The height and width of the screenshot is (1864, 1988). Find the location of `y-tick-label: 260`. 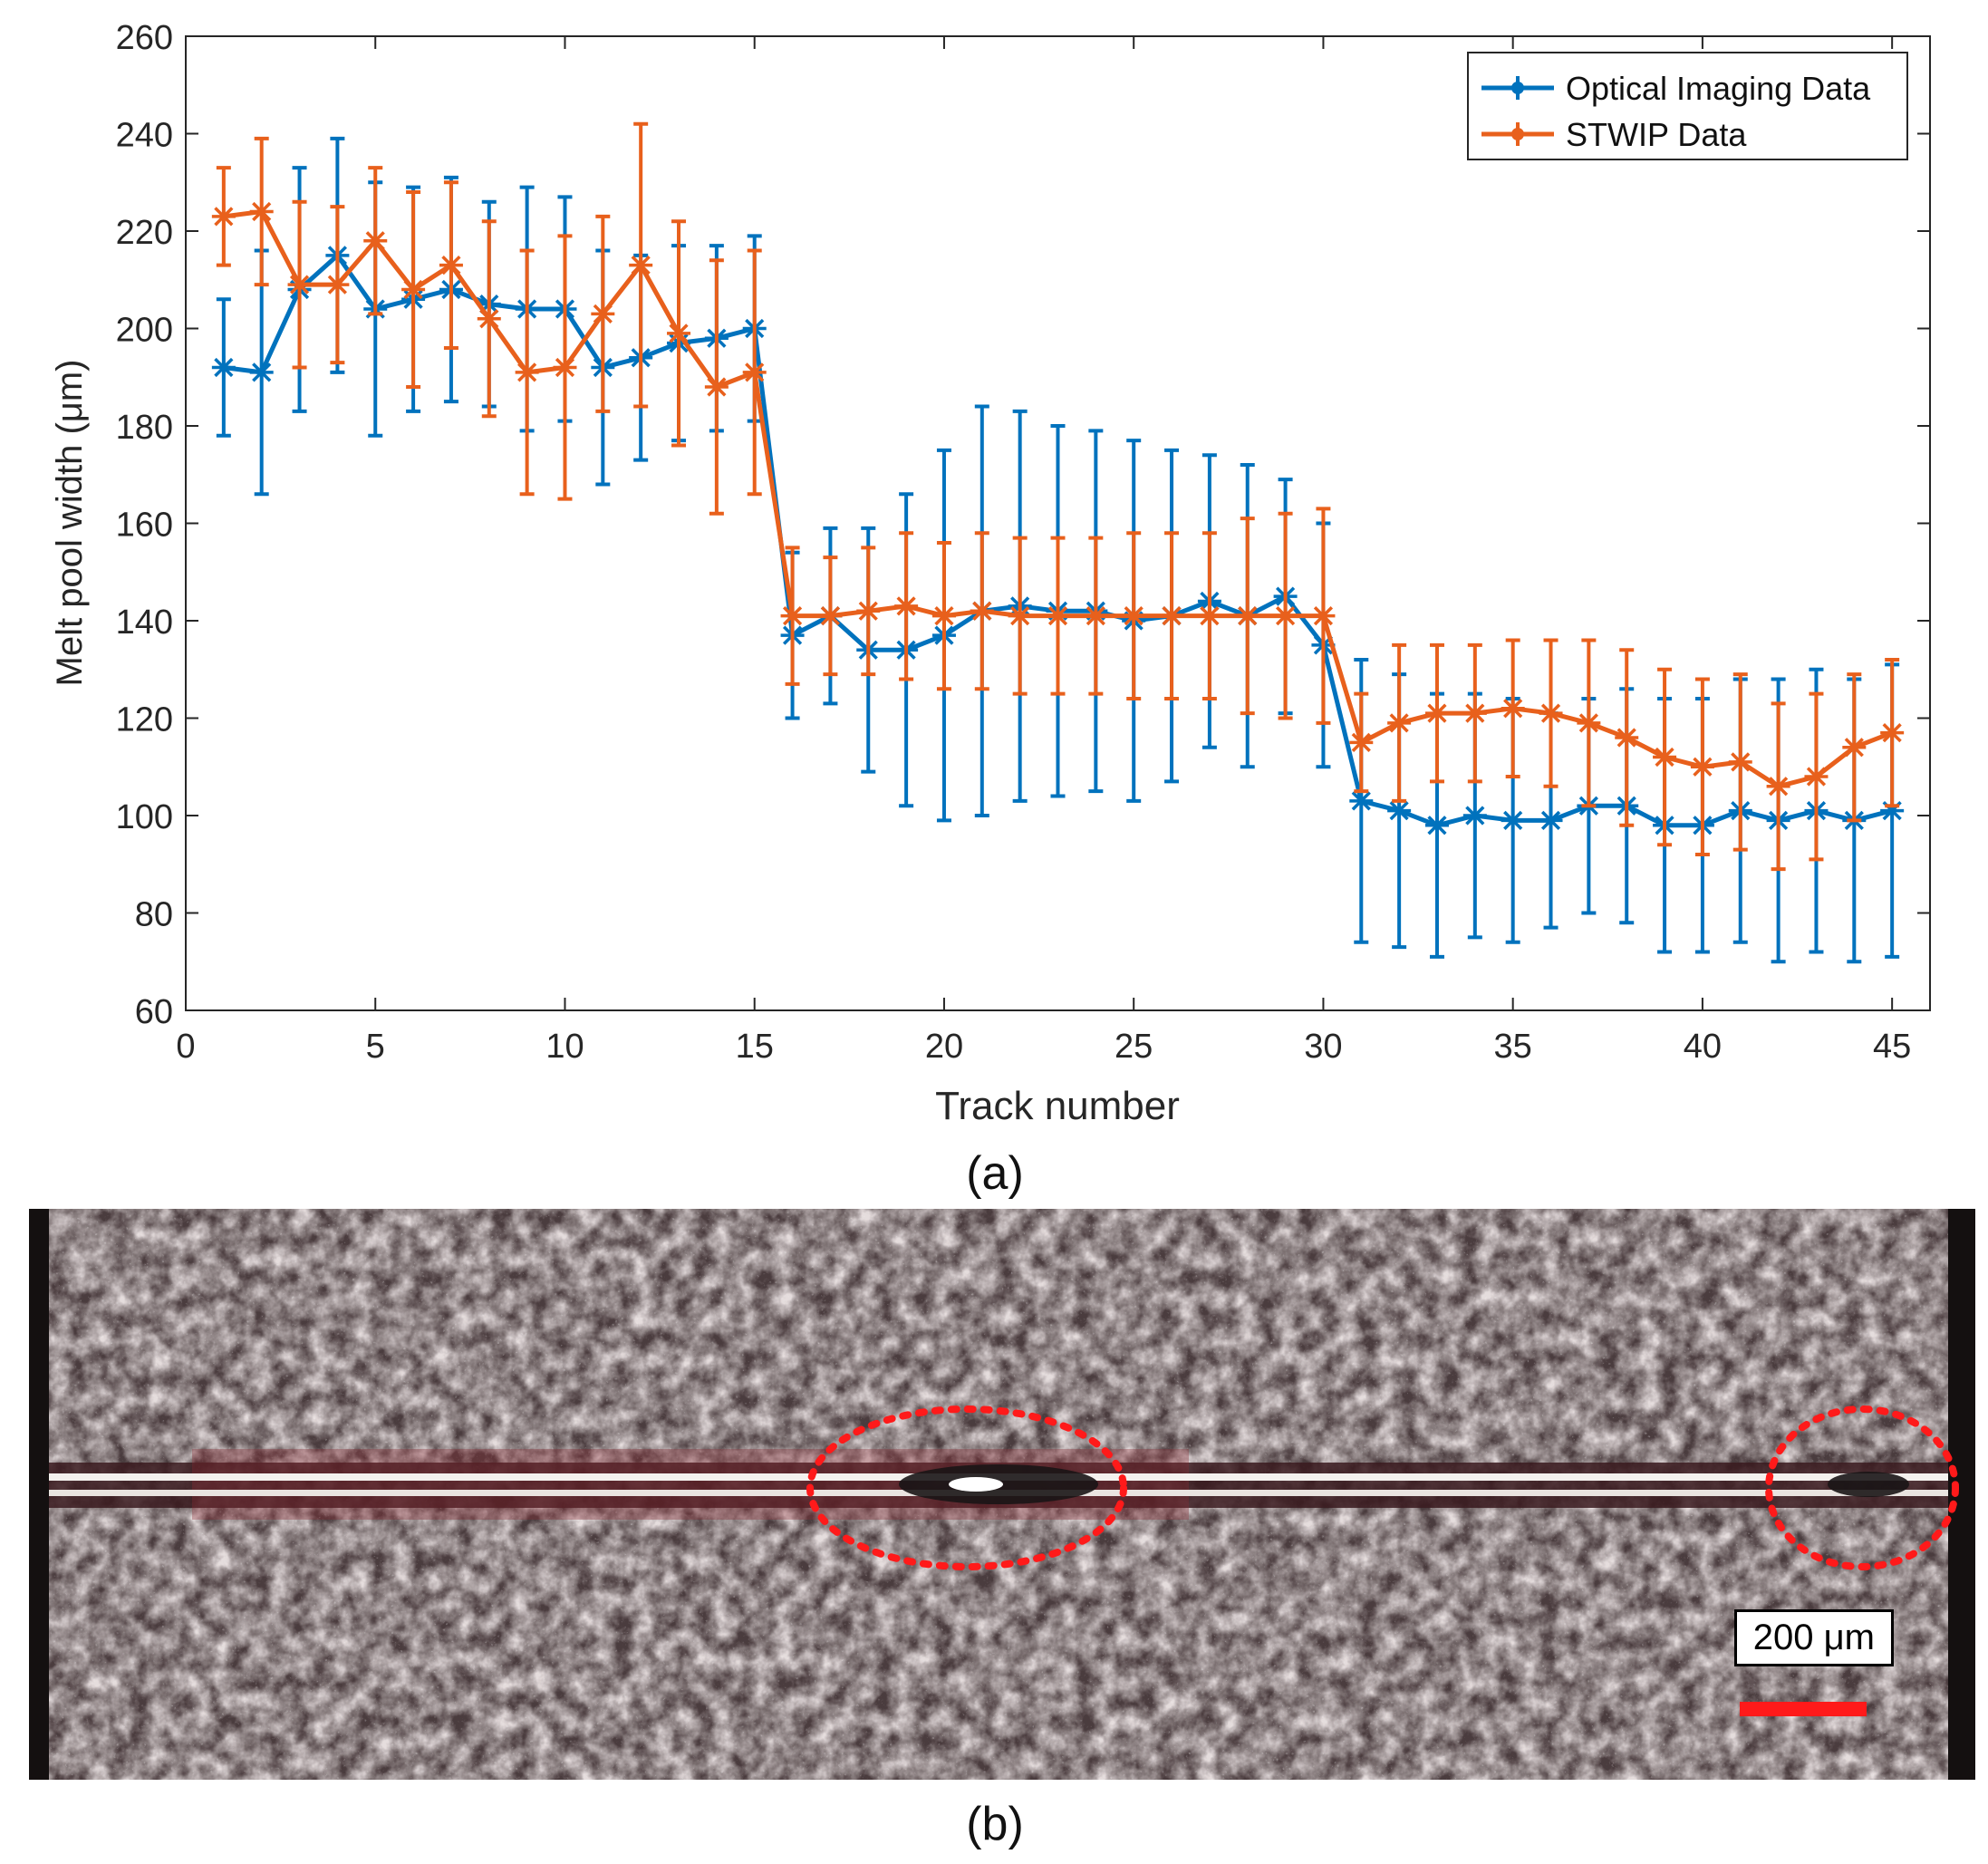

y-tick-label: 260 is located at coordinates (144, 38).